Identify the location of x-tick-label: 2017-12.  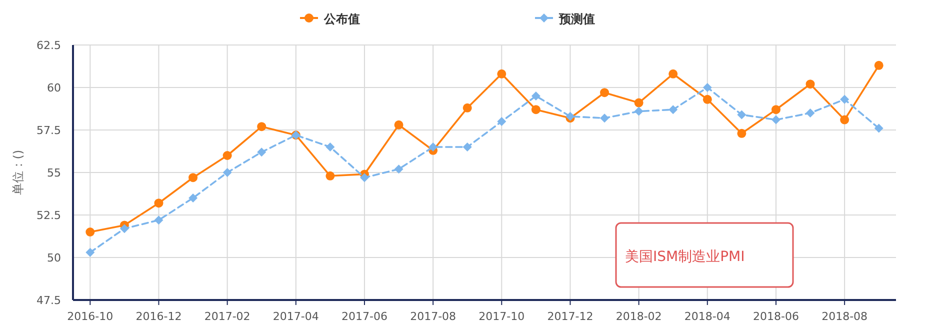
(570, 316).